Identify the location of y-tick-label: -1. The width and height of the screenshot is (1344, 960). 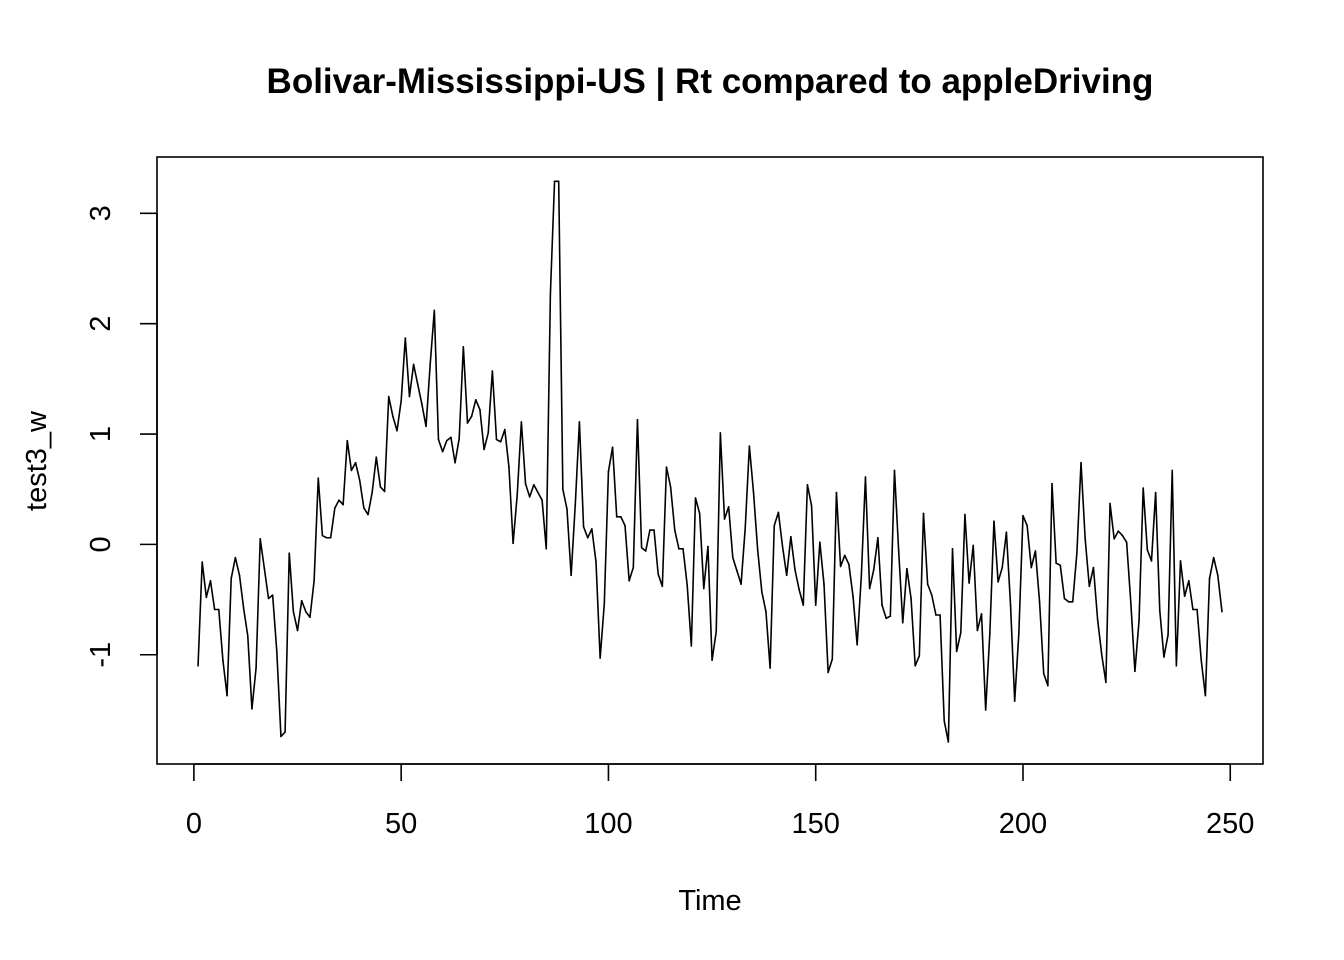
(101, 655).